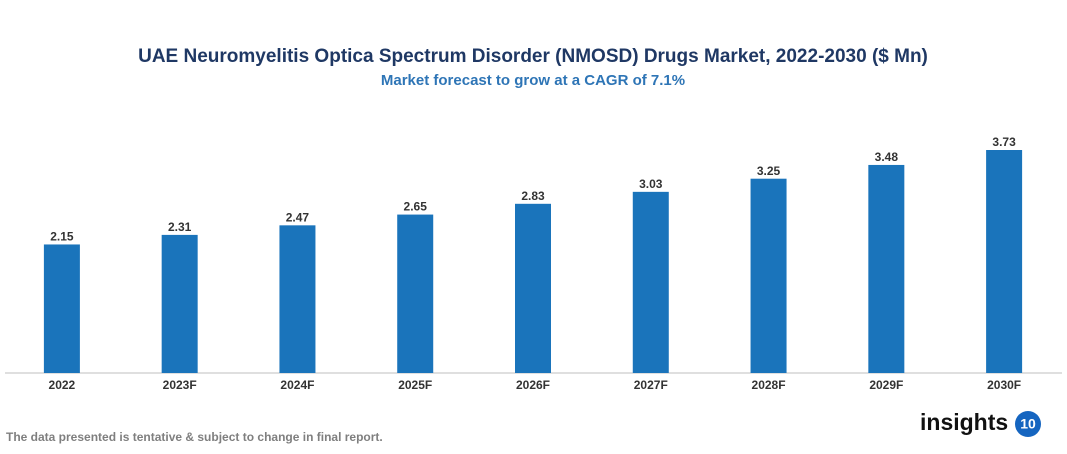 This screenshot has width=1067, height=454. What do you see at coordinates (533, 196) in the screenshot?
I see `value-label: 2.83` at bounding box center [533, 196].